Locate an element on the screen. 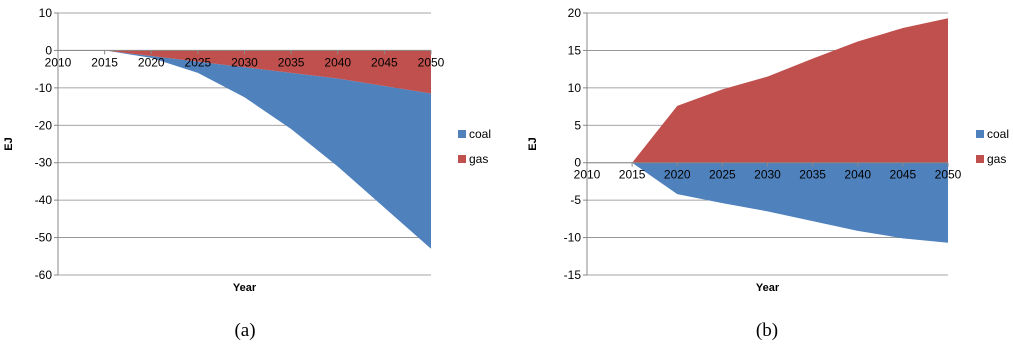 The height and width of the screenshot is (350, 1013). y-tick-label: -40 is located at coordinates (44, 200).